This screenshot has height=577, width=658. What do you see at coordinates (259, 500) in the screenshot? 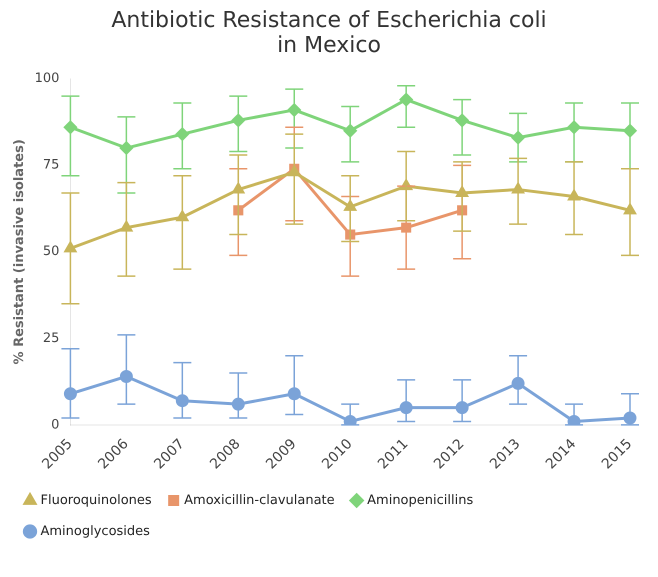
I see `legend-label: Amoxicillin-clavulanate` at bounding box center [259, 500].